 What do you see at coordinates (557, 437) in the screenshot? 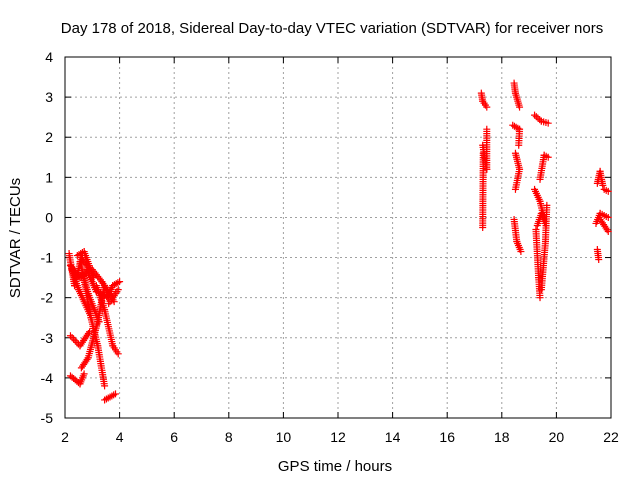
I see `x-tick-label: 20` at bounding box center [557, 437].